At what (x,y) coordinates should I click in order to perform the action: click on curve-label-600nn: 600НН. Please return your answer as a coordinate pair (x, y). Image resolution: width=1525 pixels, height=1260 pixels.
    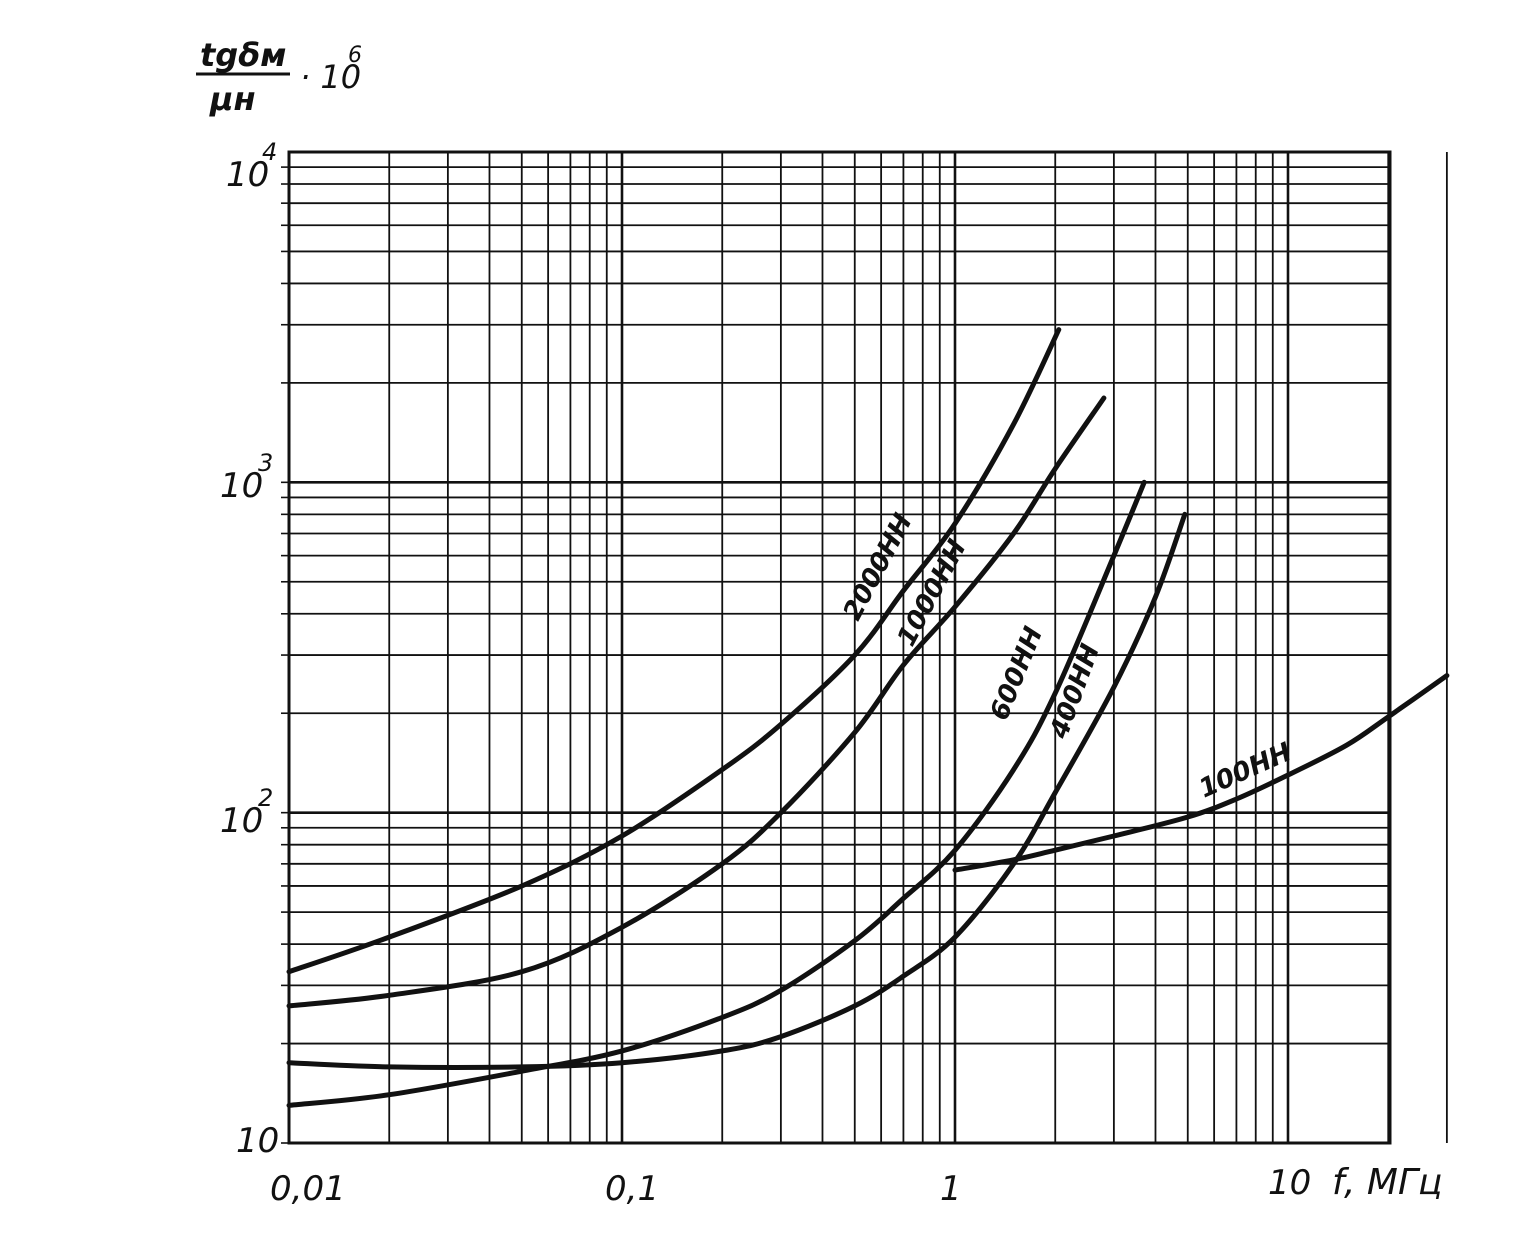
    Looking at the image, I should click on (1017, 673).